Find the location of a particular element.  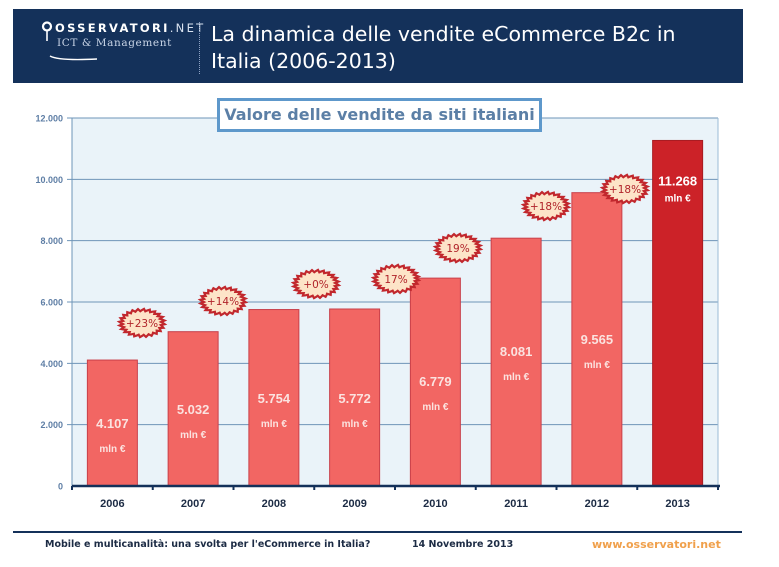

bar-value-label: 11.268 is located at coordinates (677, 180).